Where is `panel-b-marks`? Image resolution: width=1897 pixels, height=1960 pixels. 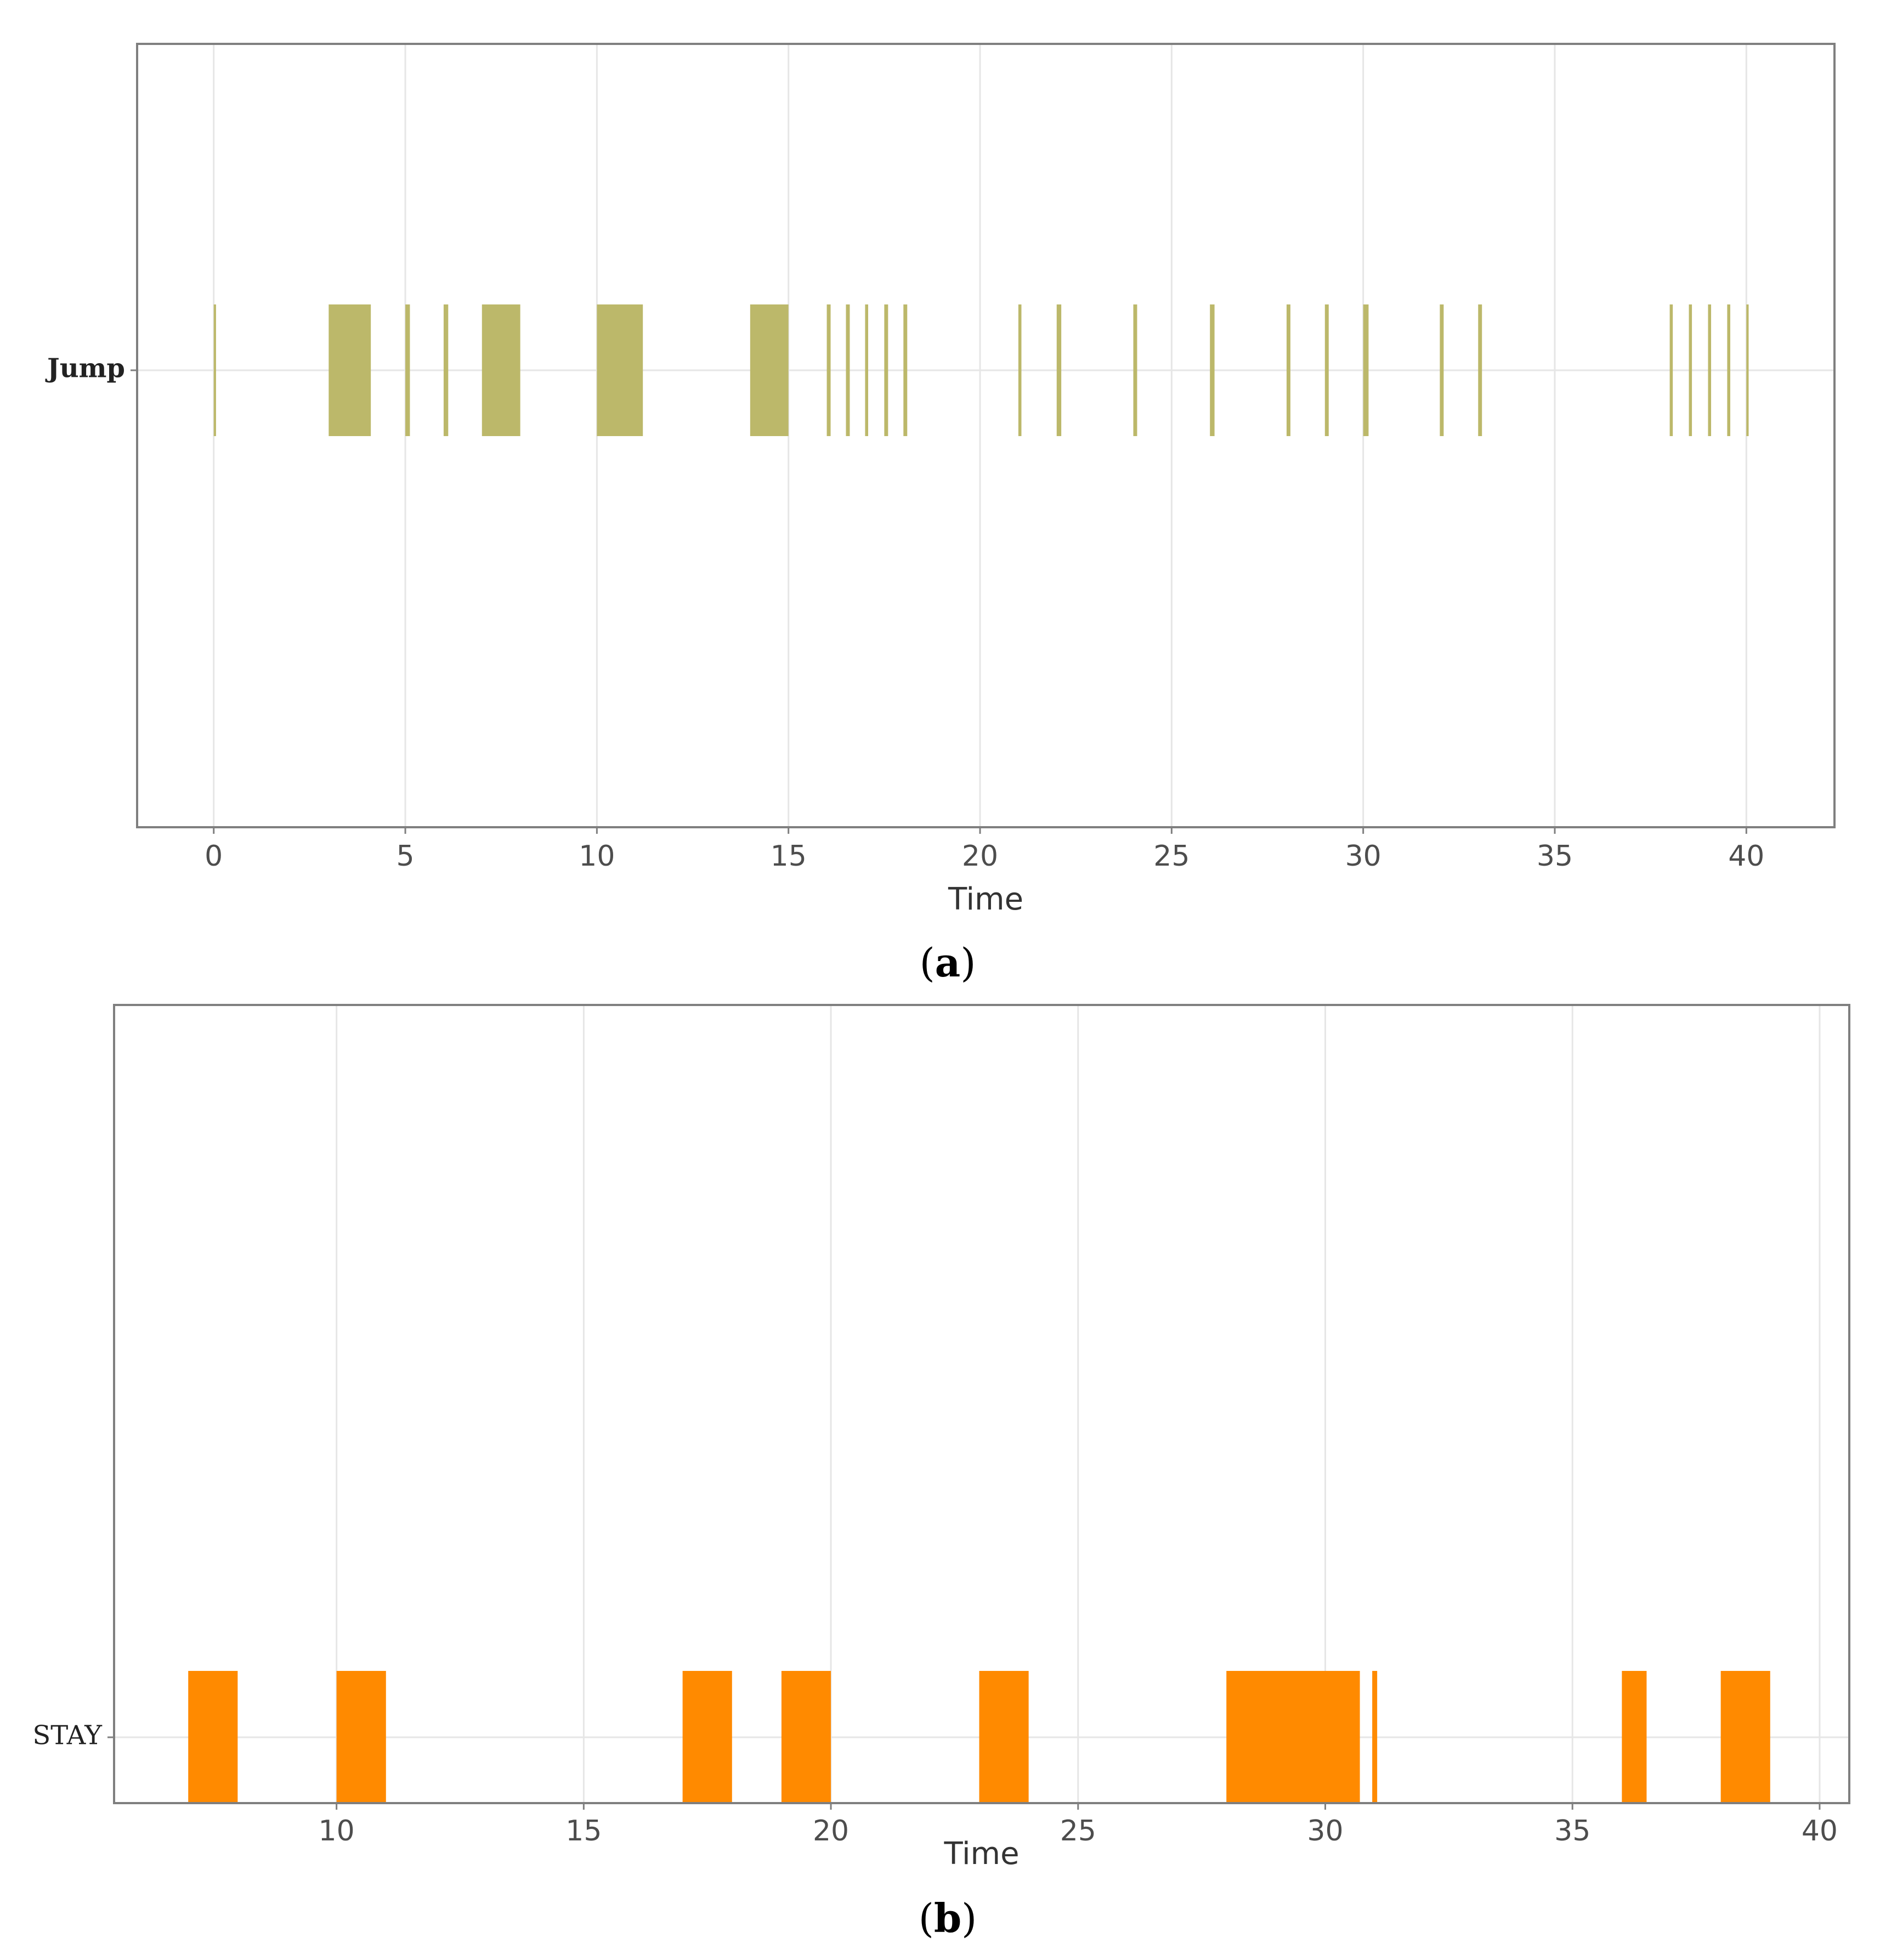 panel-b-marks is located at coordinates (979, 1737).